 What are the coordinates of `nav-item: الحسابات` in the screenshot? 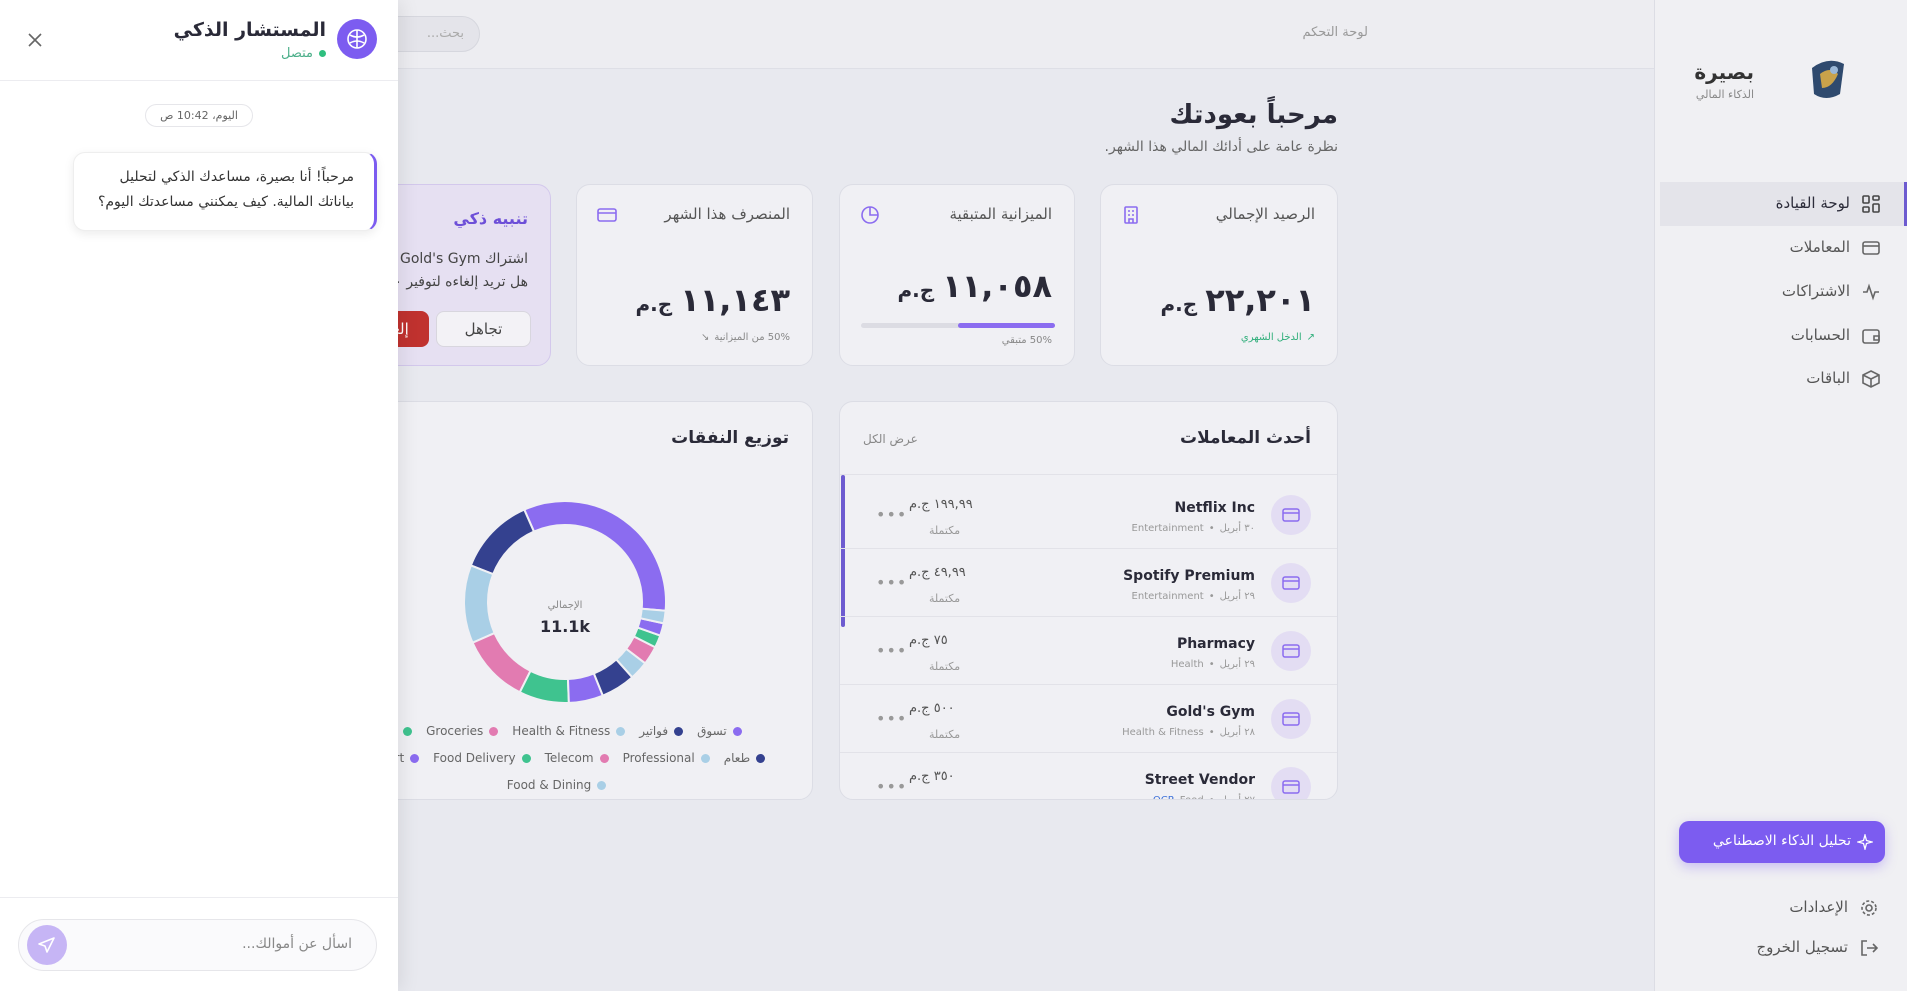 It's located at (1820, 335).